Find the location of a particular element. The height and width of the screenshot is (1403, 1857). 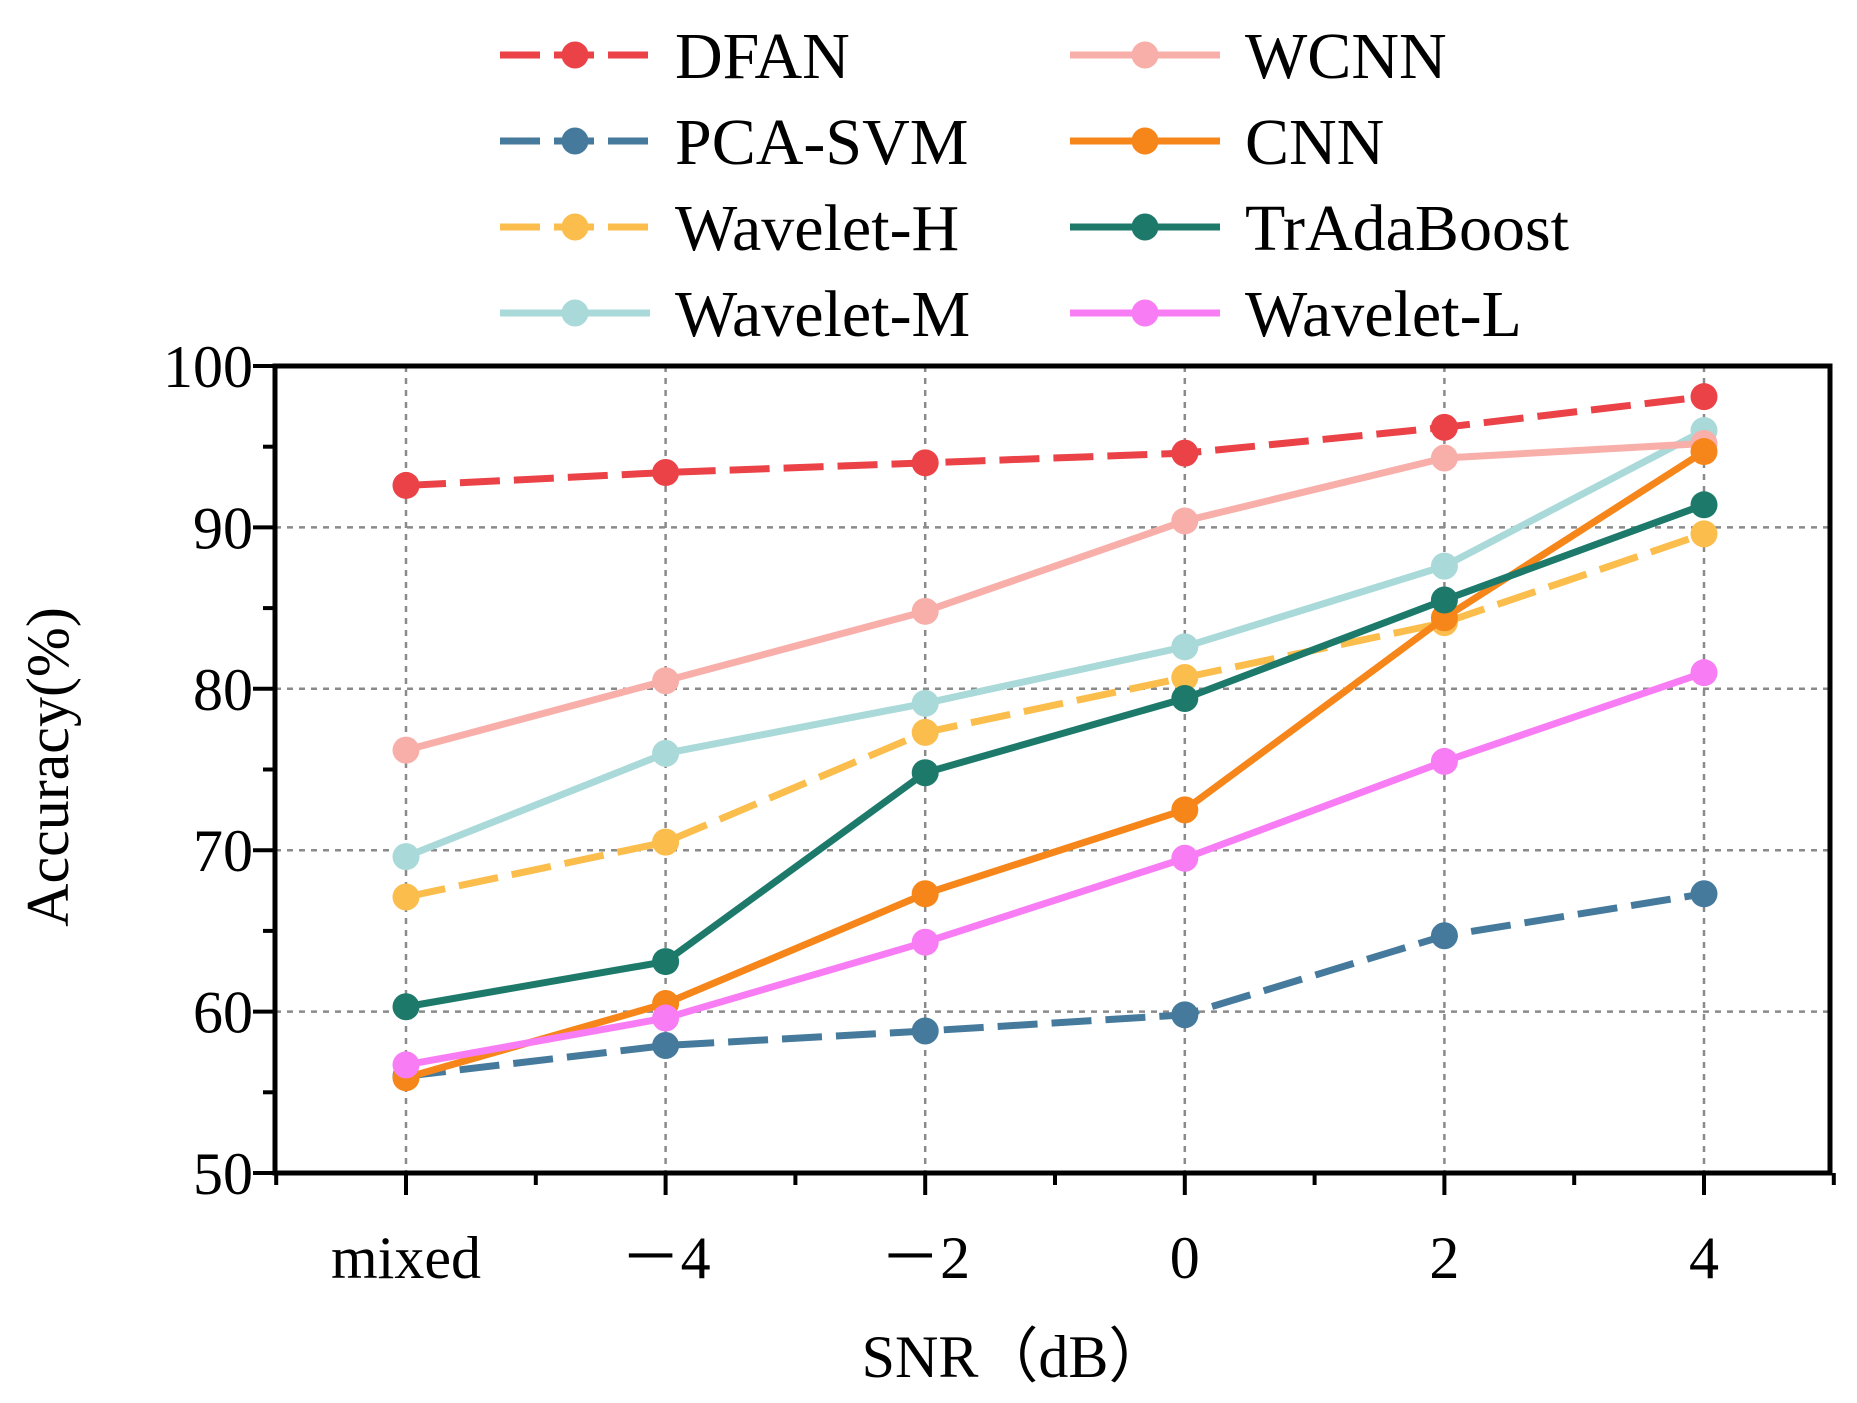

legend-label: TrAdaBoost is located at coordinates (1407, 228).